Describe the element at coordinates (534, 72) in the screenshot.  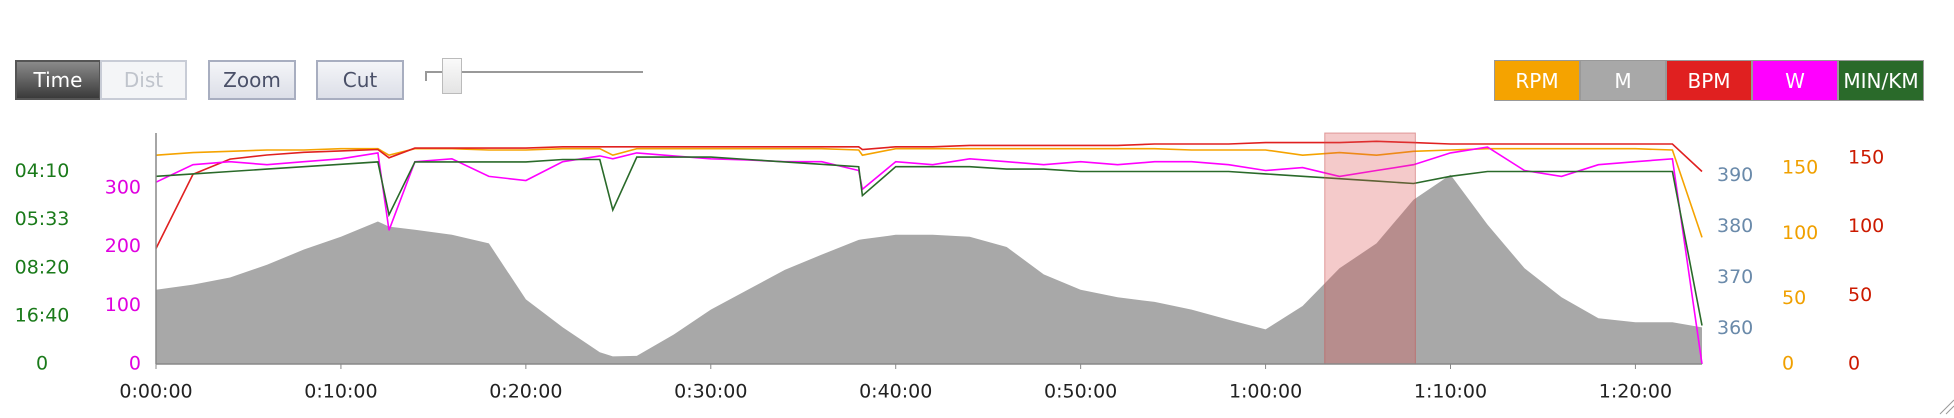
I see `slider-track` at that location.